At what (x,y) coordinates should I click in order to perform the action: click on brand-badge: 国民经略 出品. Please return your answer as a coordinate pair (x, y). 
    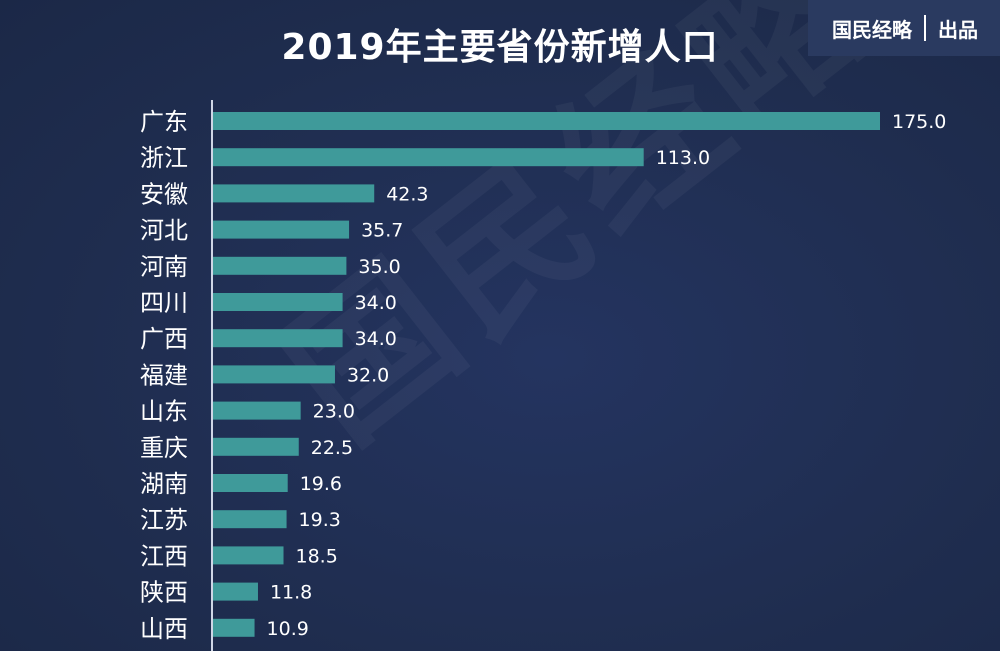
    Looking at the image, I should click on (904, 28).